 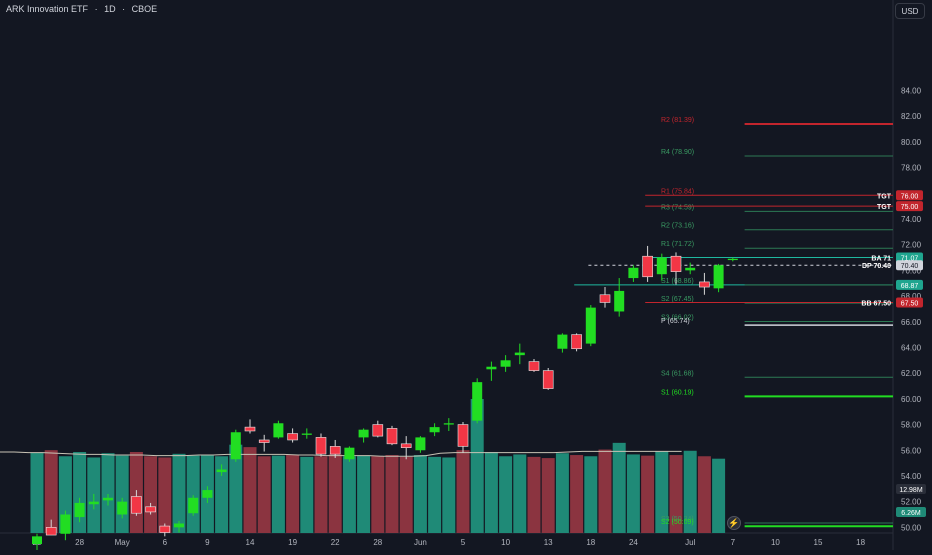 What do you see at coordinates (911, 116) in the screenshot?
I see `y-tick-label: 82.00` at bounding box center [911, 116].